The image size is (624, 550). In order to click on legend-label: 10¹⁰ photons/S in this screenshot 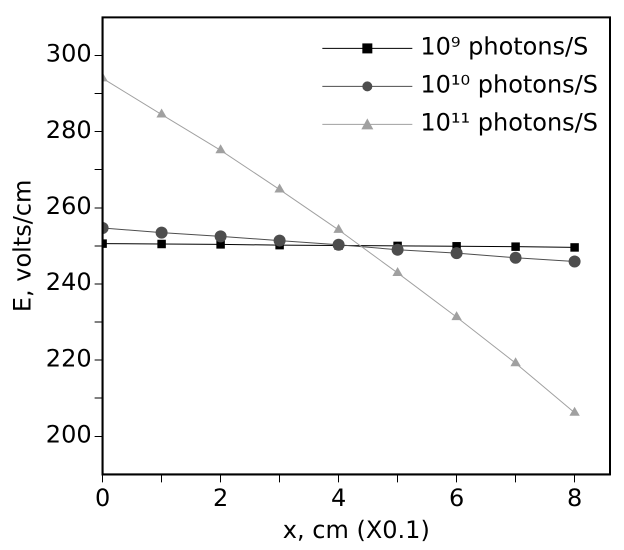, I will do `click(509, 84)`.